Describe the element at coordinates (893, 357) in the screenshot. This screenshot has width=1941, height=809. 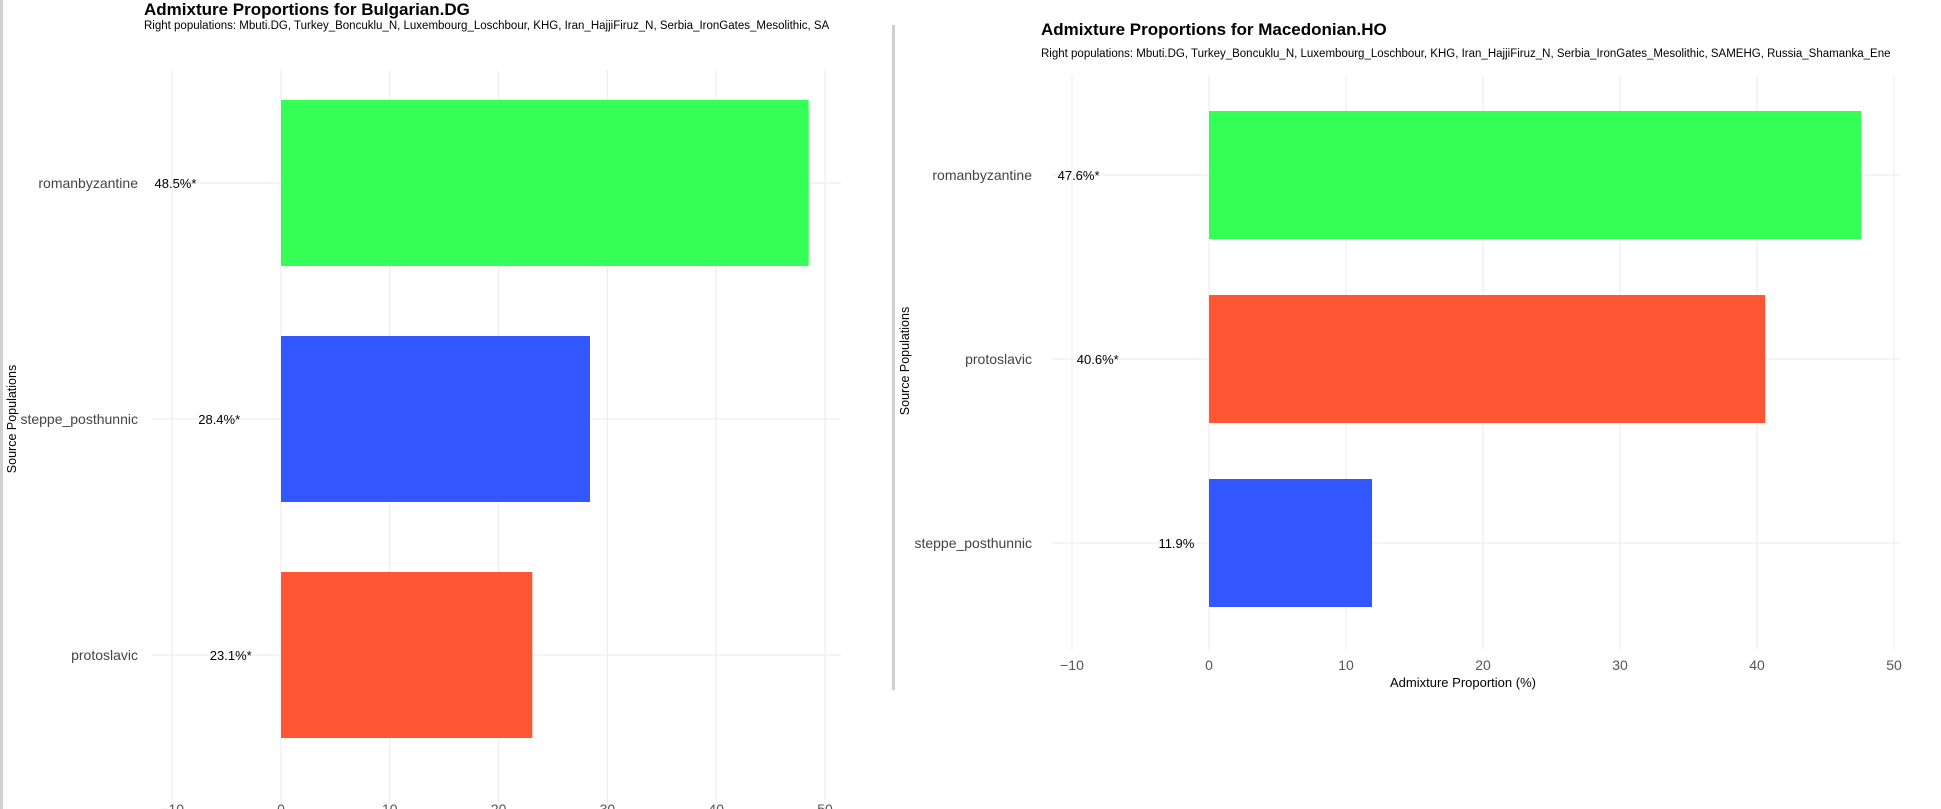
I see `panel-divider` at that location.